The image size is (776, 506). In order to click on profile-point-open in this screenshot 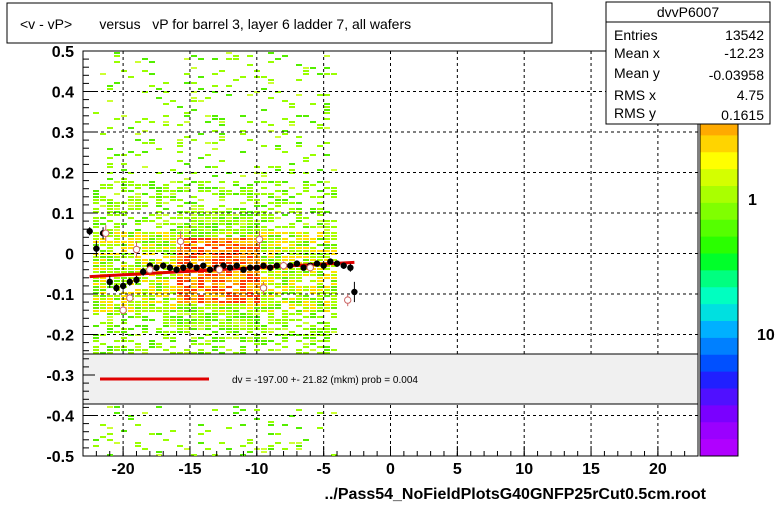, I will do `click(283, 265)`.